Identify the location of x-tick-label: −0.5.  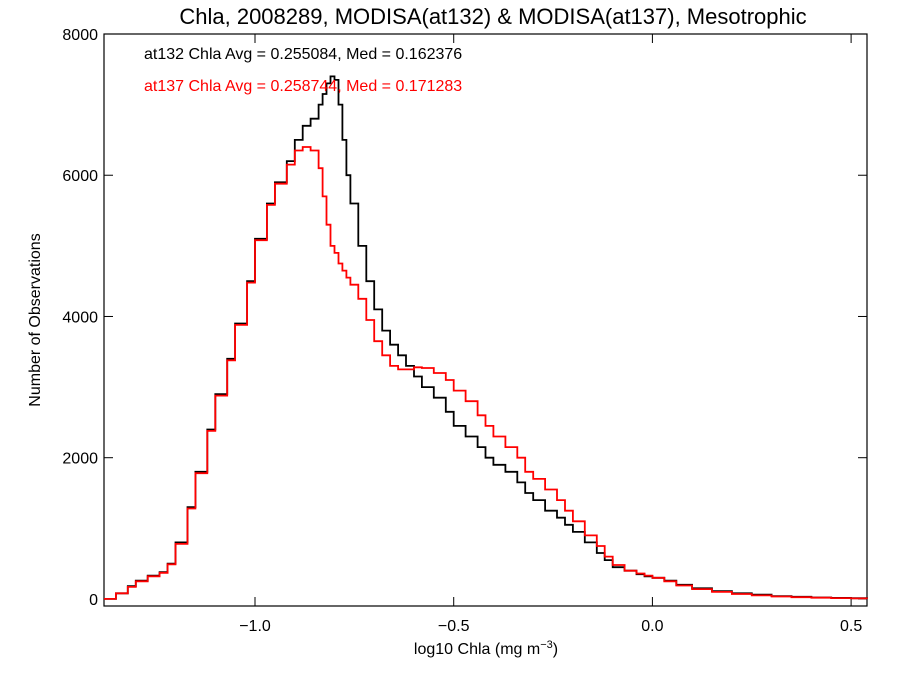
(454, 626).